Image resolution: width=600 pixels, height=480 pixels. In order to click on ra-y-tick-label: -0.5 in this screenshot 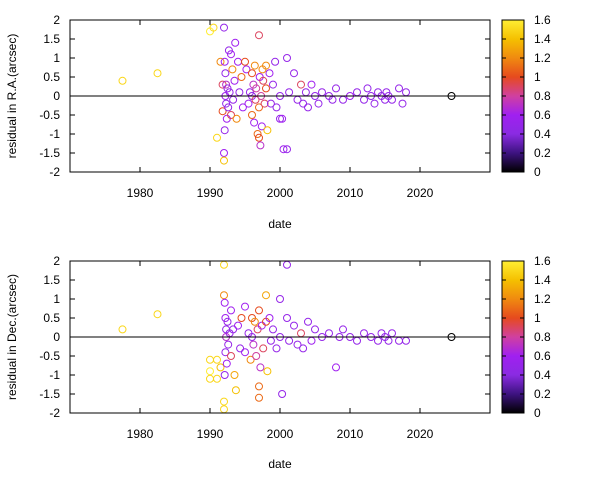, I will do `click(49, 115)`.